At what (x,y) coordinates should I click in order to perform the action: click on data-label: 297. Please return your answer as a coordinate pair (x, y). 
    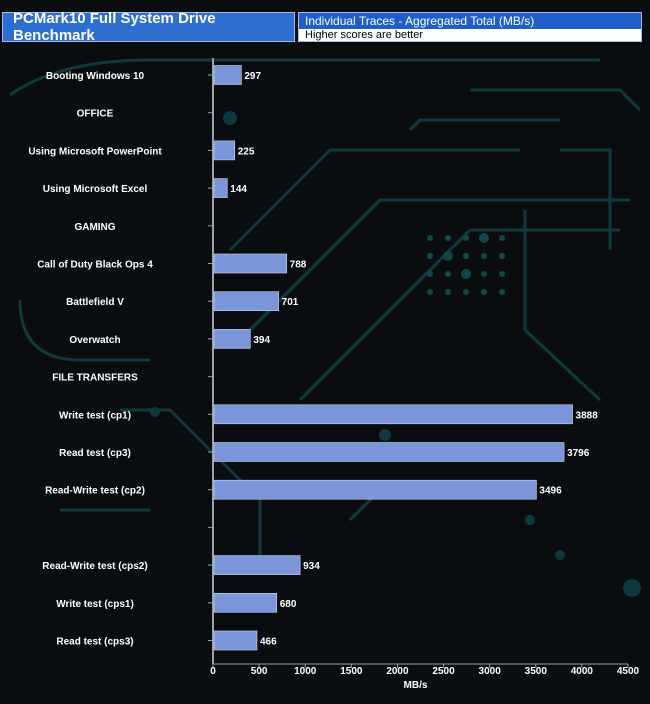
    Looking at the image, I should click on (252, 76).